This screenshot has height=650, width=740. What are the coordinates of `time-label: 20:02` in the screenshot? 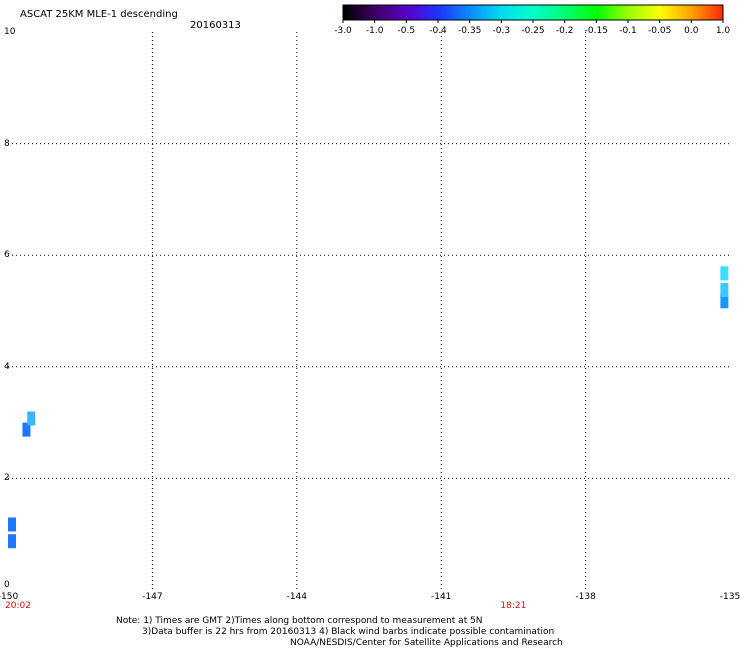 It's located at (18, 606).